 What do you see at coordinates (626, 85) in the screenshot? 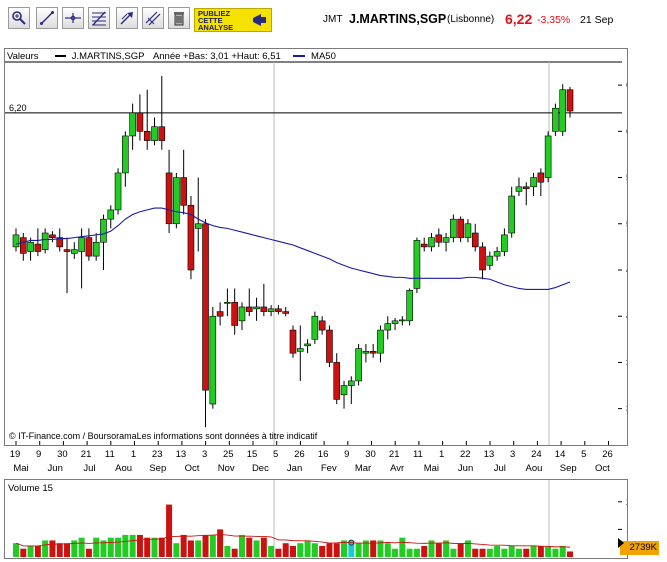
I see `y-tick-label: 6,5` at bounding box center [626, 85].